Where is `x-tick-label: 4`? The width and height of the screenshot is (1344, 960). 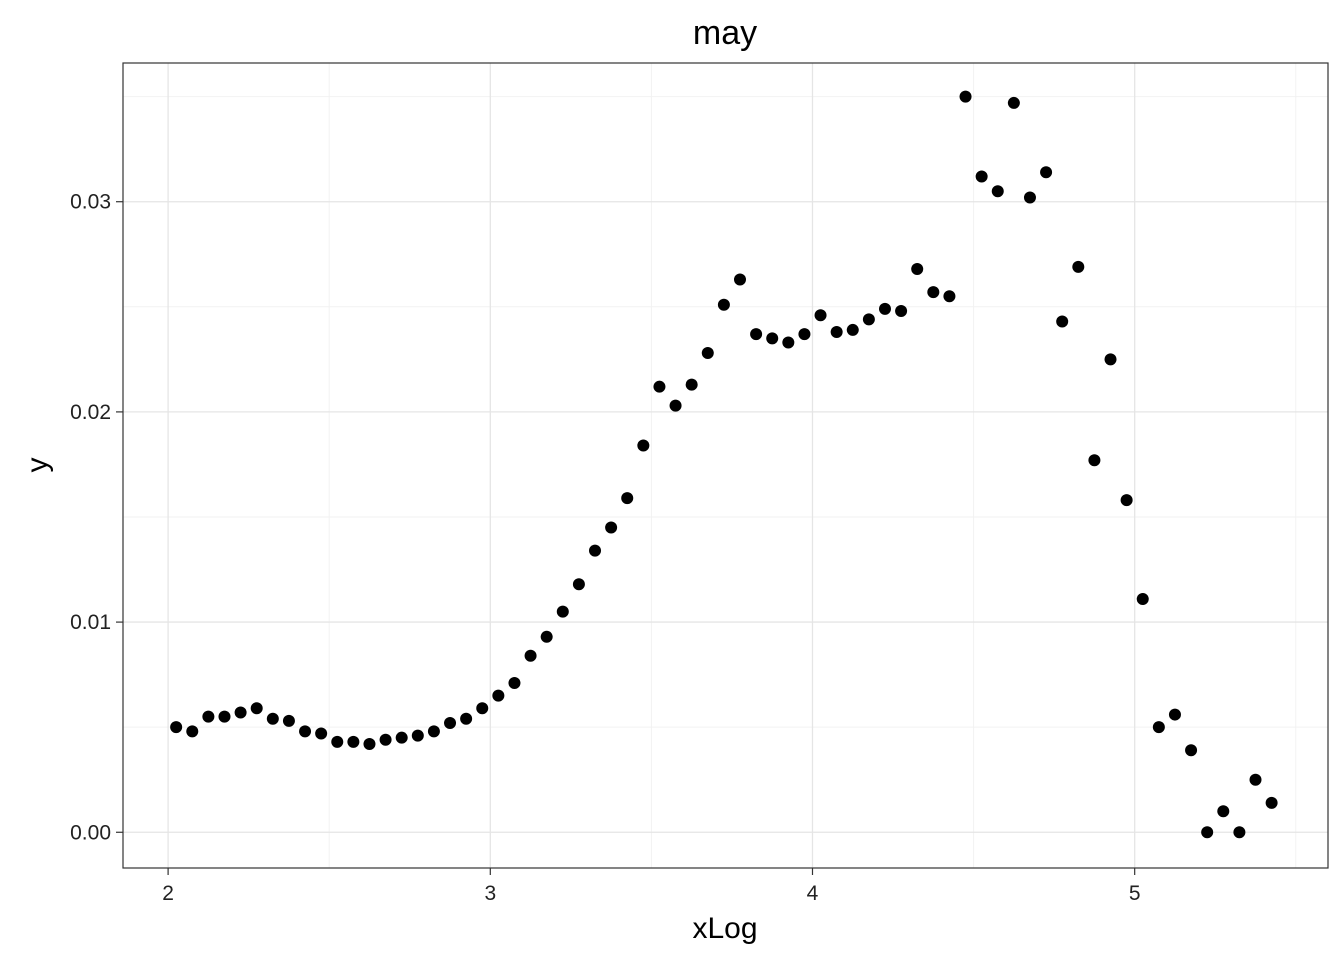
x-tick-label: 4 is located at coordinates (813, 893).